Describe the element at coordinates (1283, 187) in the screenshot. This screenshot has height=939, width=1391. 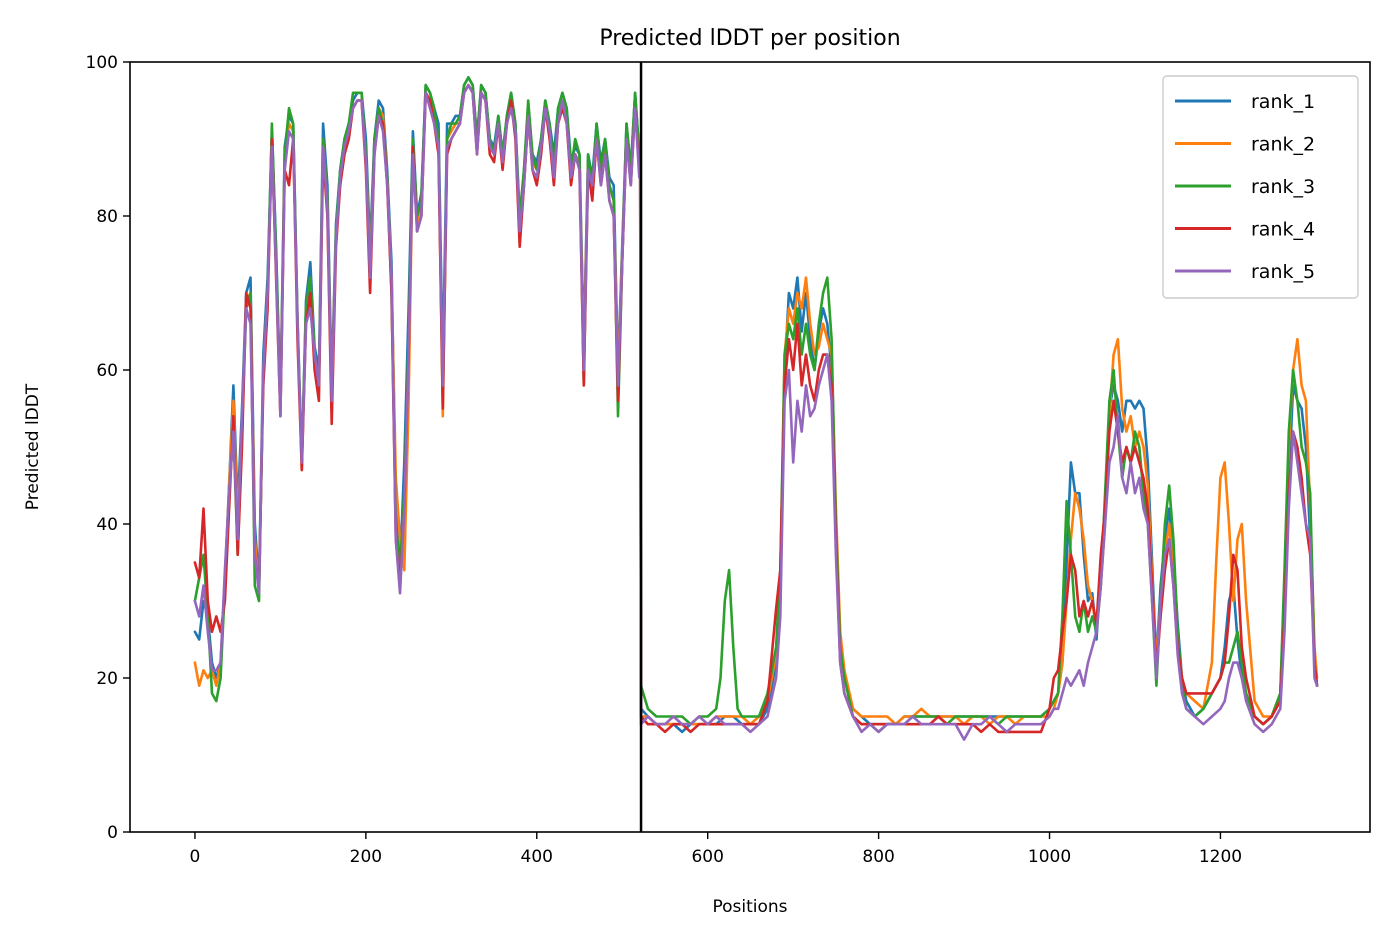
I see `legend-label-rank_3: rank_3` at that location.